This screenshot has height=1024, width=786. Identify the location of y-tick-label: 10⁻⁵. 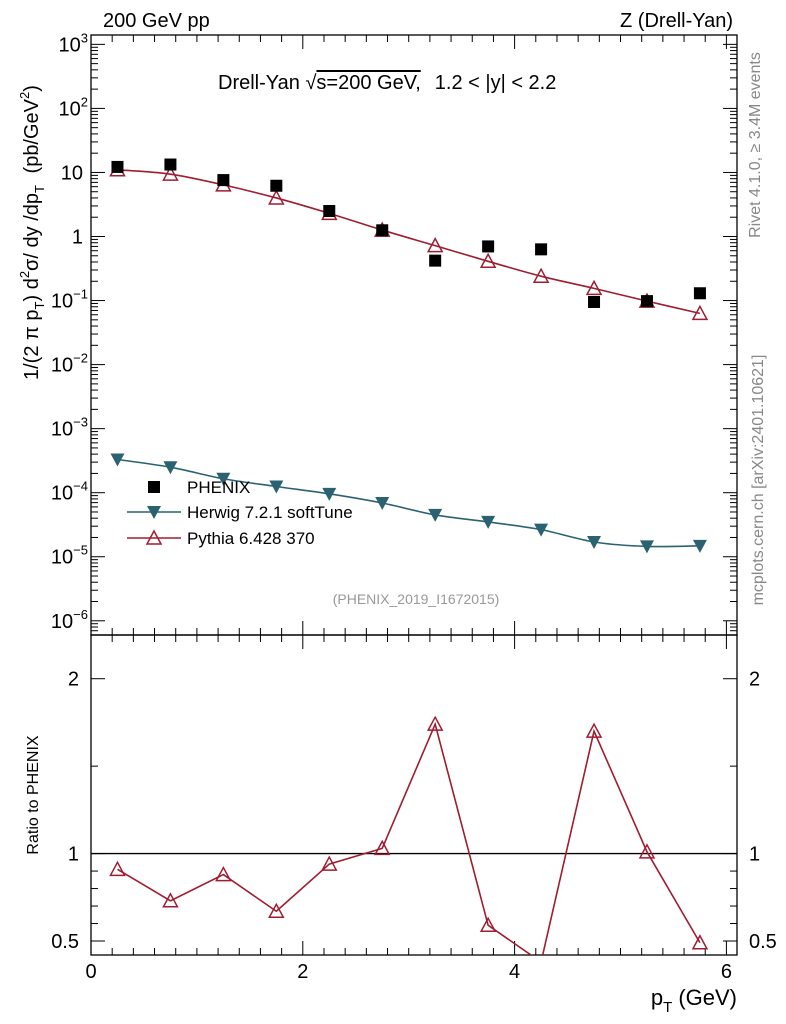
(69, 556).